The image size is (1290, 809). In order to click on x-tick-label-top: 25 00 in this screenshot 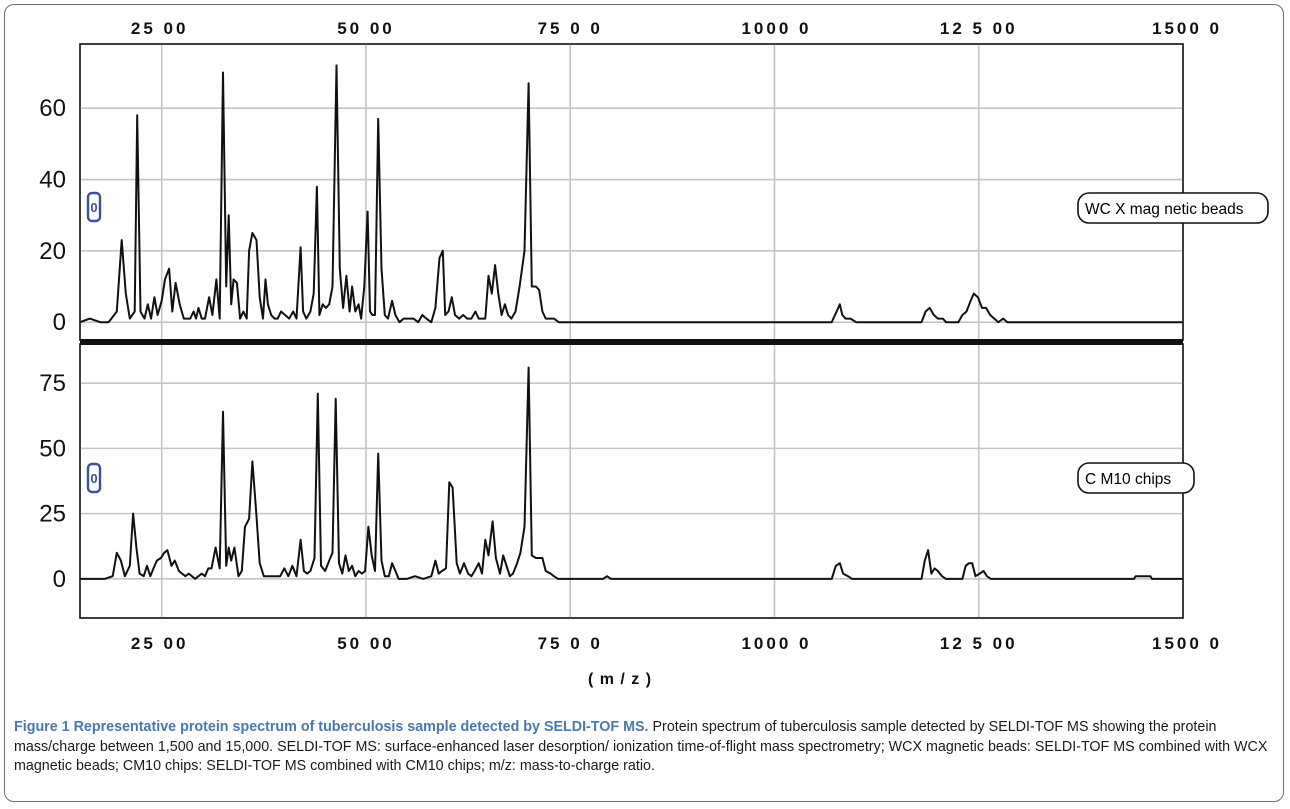, I will do `click(160, 28)`.